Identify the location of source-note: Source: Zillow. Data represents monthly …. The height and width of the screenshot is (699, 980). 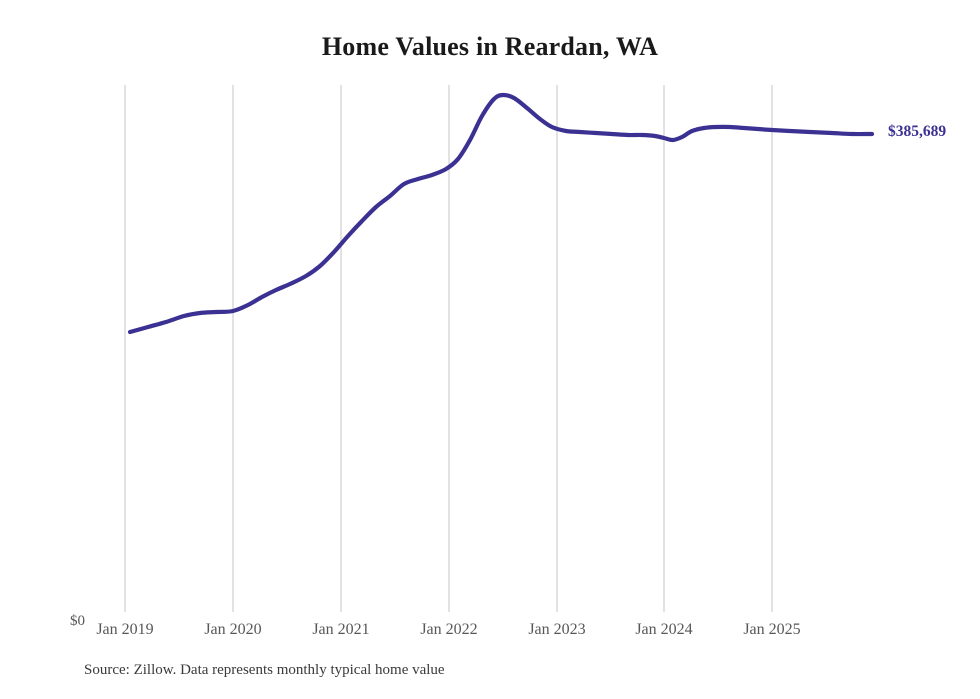
(264, 670).